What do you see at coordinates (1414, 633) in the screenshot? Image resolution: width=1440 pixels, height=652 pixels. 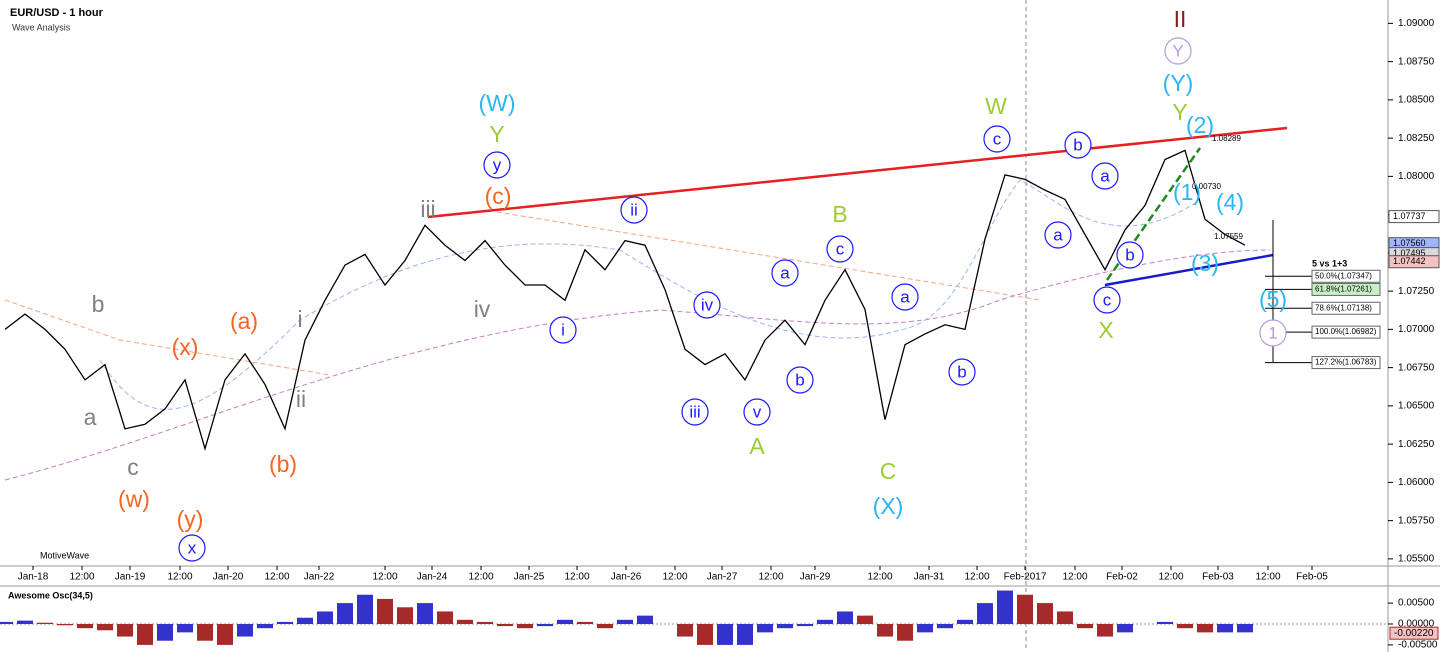 I see `current-value-label: -0.00220` at bounding box center [1414, 633].